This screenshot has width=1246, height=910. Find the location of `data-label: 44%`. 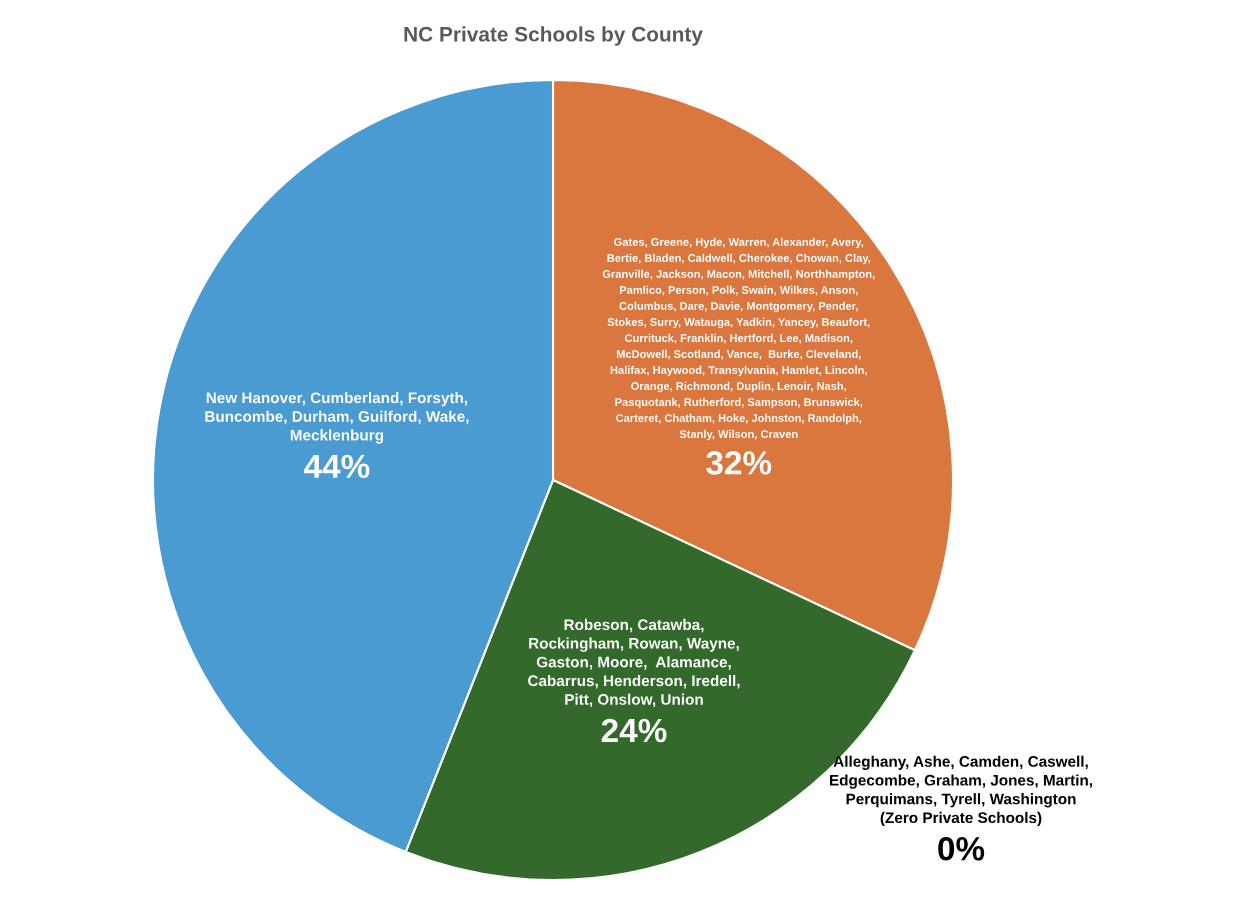

data-label: 44% is located at coordinates (337, 466).